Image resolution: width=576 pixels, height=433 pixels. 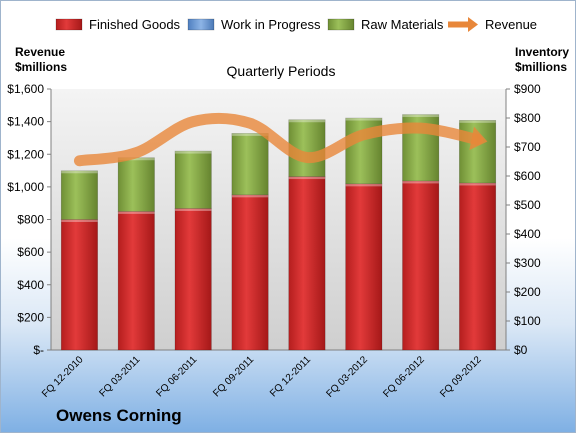 What do you see at coordinates (404, 377) in the screenshot?
I see `x-tick-label: FQ 06-2012` at bounding box center [404, 377].